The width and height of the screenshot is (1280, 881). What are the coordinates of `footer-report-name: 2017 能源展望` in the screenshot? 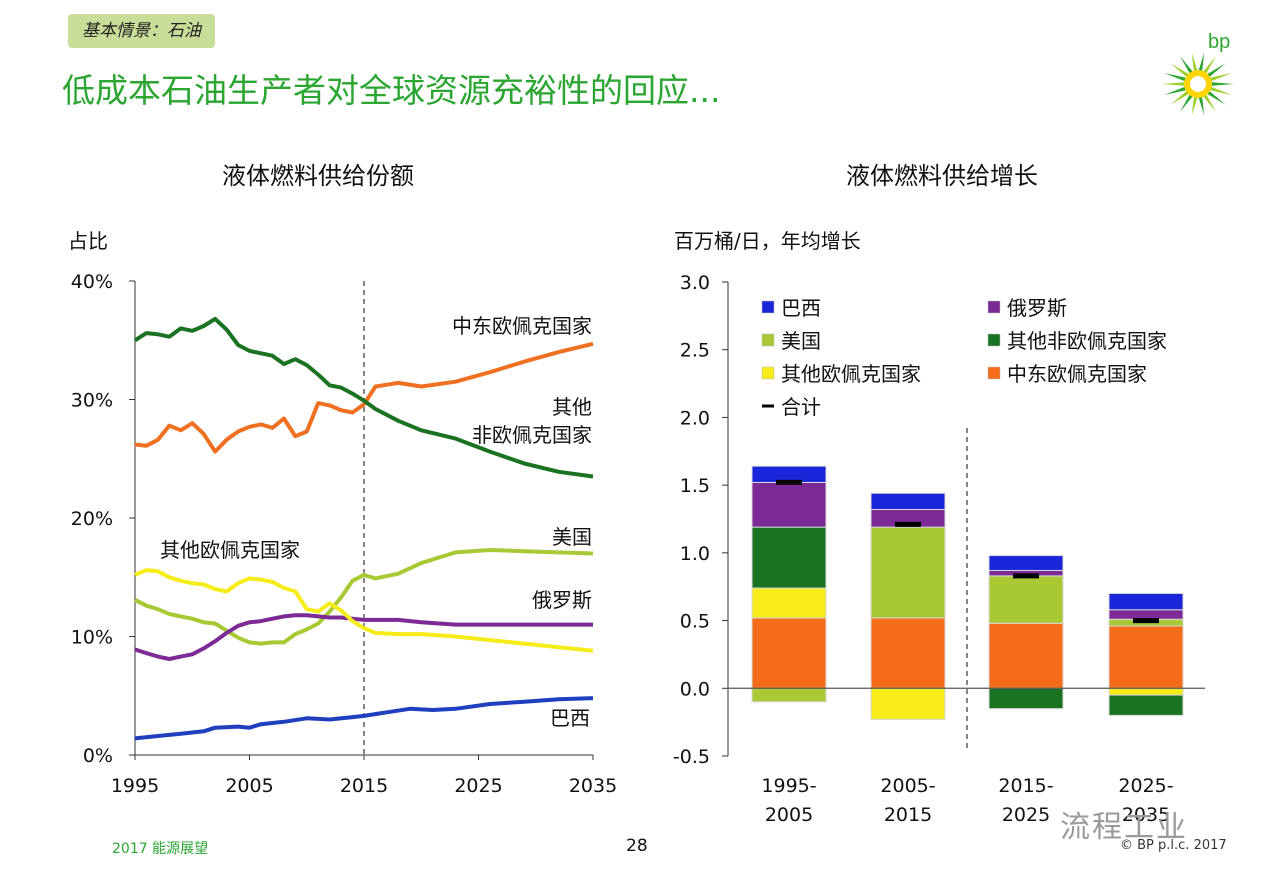 It's located at (160, 849).